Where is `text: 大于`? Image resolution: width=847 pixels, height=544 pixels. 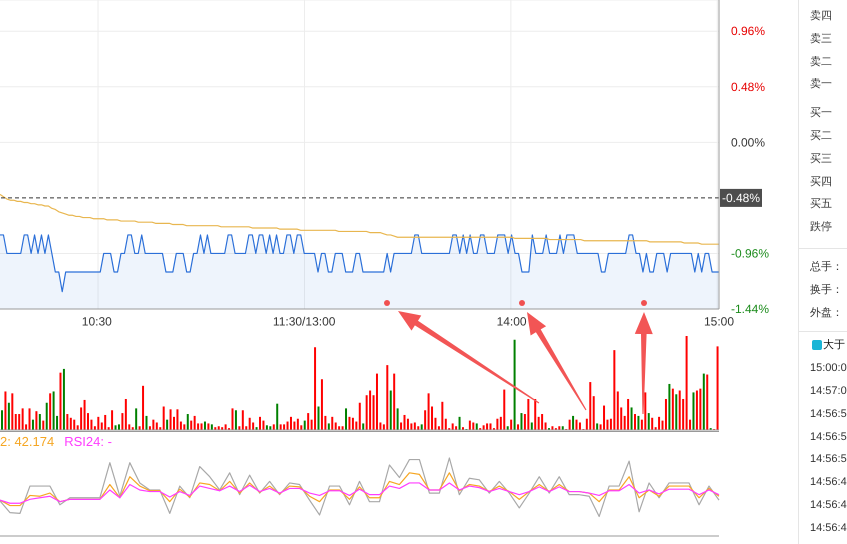 text: 大于 is located at coordinates (834, 346).